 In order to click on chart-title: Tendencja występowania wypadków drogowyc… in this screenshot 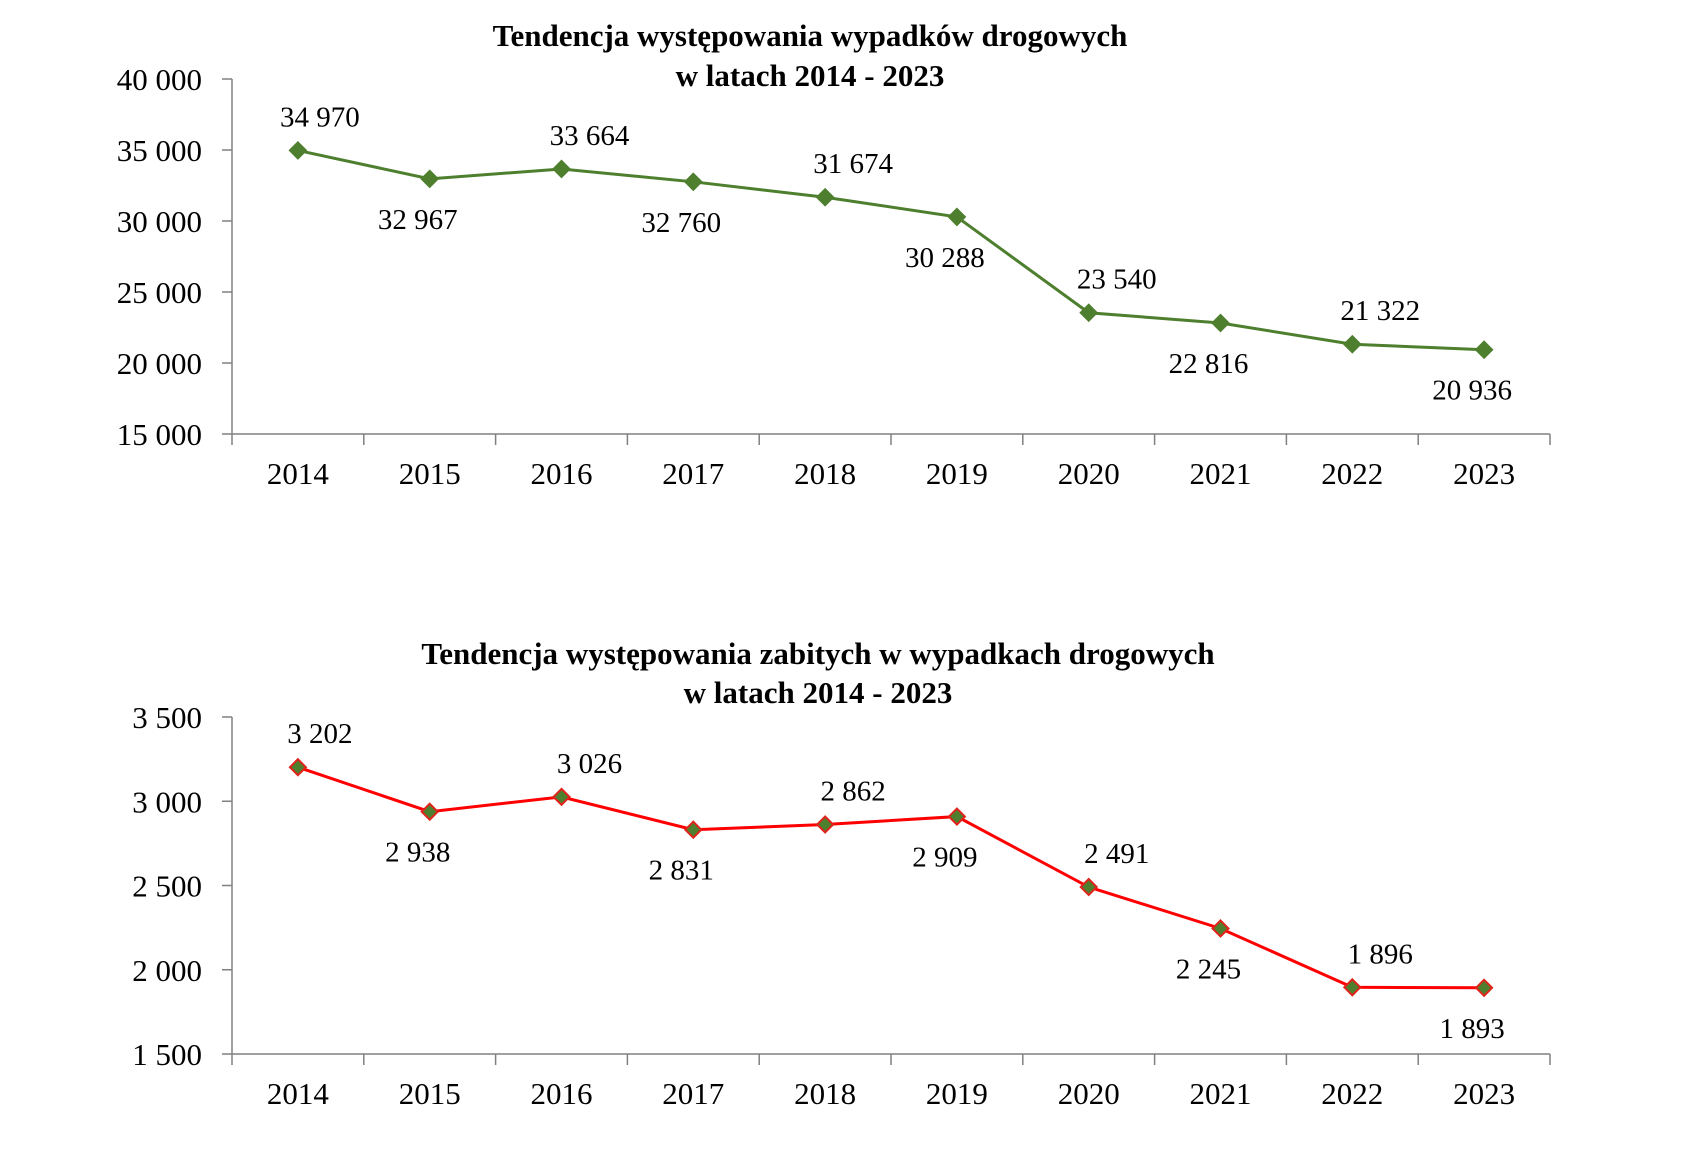, I will do `click(810, 35)`.